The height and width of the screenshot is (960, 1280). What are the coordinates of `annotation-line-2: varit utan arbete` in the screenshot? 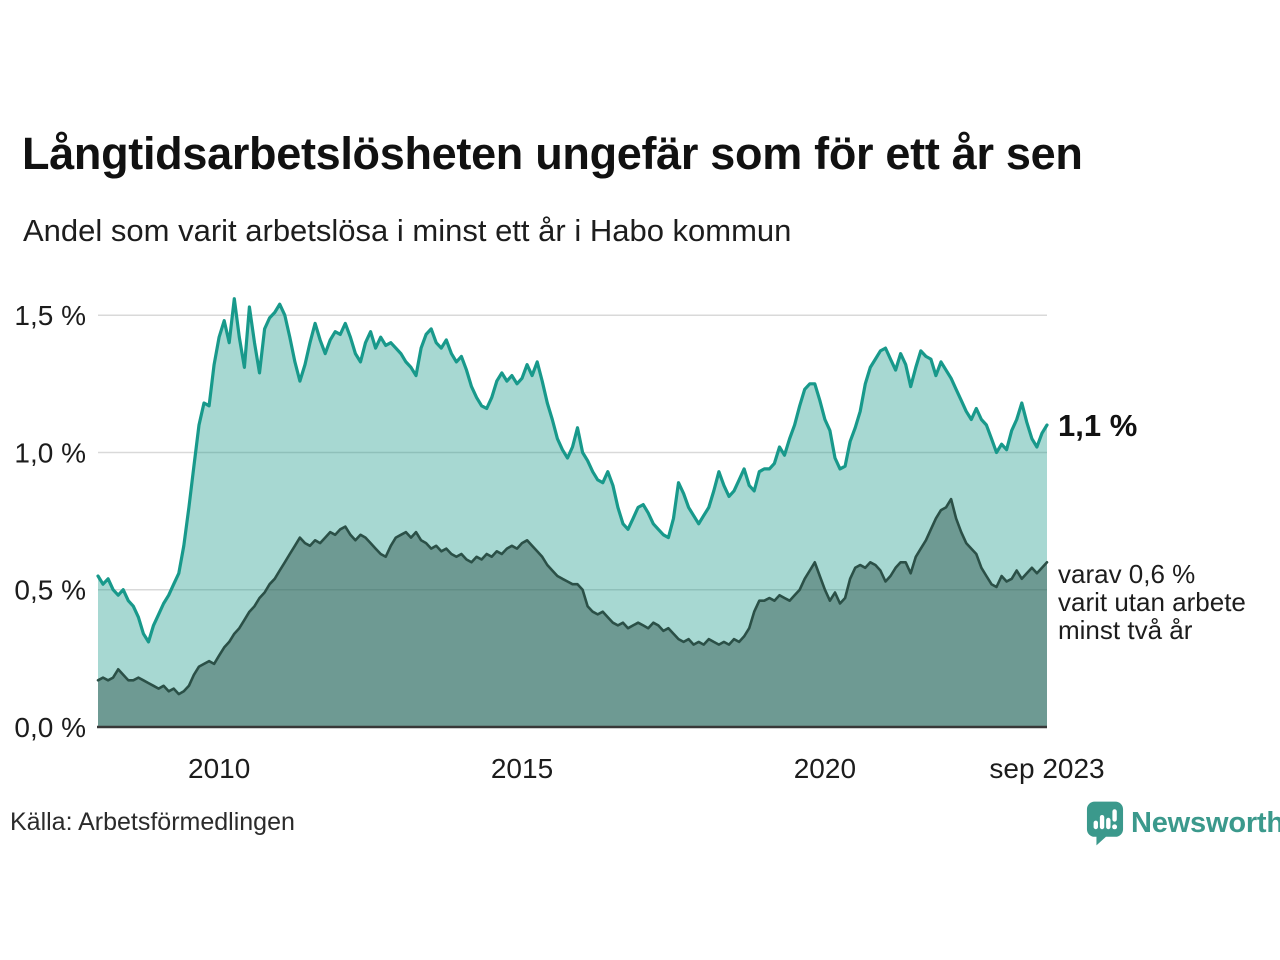 It's located at (1152, 602).